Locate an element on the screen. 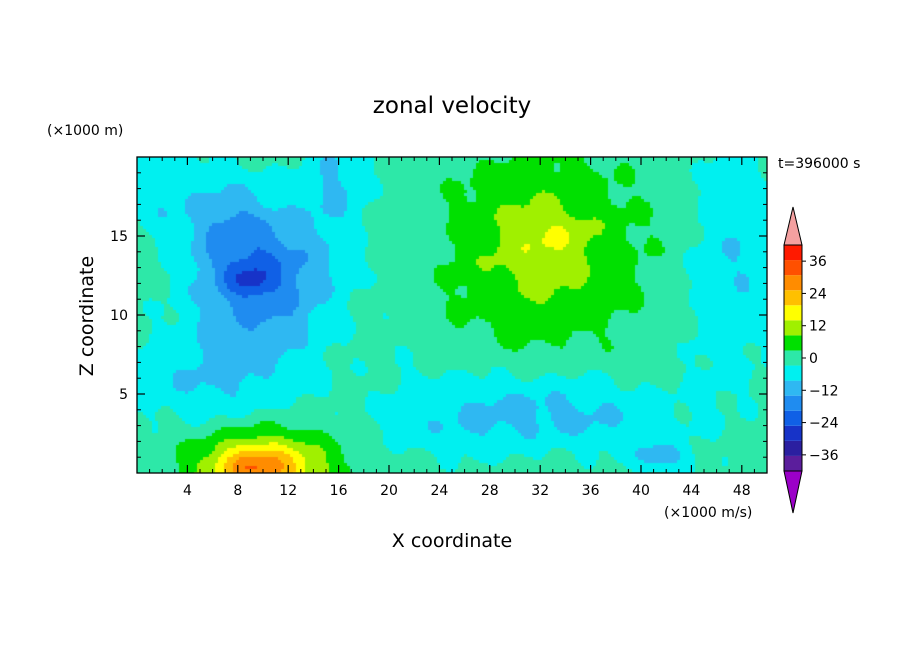 The image size is (904, 654). y-axis-label: Z coordinate is located at coordinates (87, 316).